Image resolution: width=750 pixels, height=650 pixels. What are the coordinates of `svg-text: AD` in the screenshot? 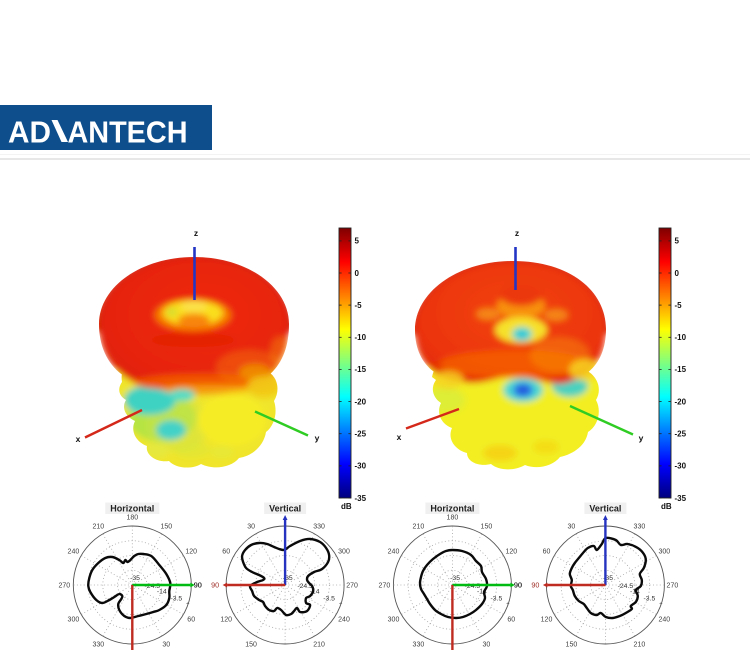 It's located at (29, 131).